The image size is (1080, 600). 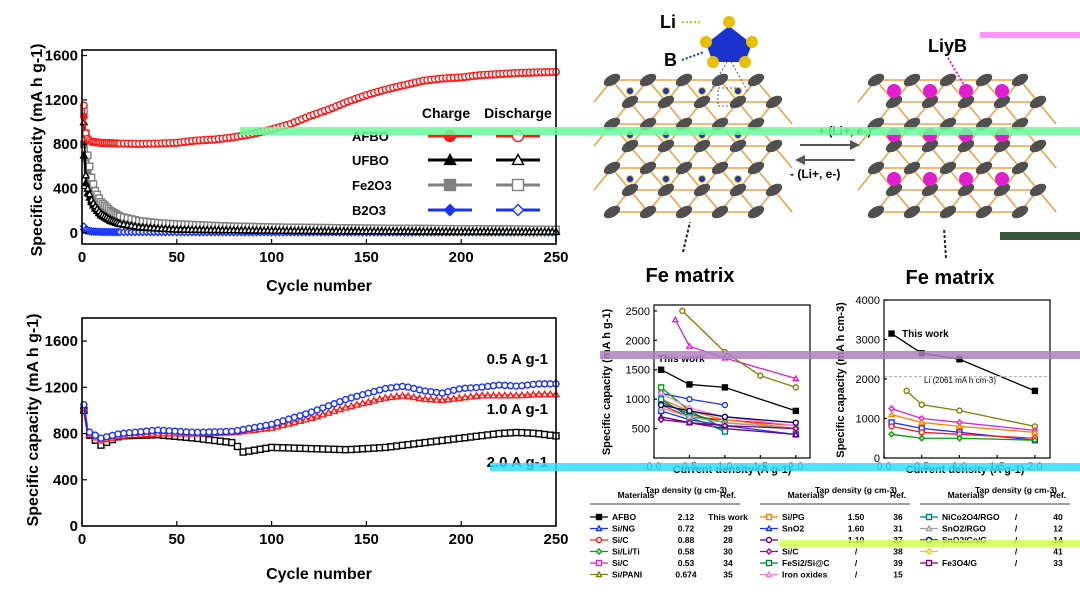 I want to click on compare-series-Si/PG, so click(x=963, y=423).